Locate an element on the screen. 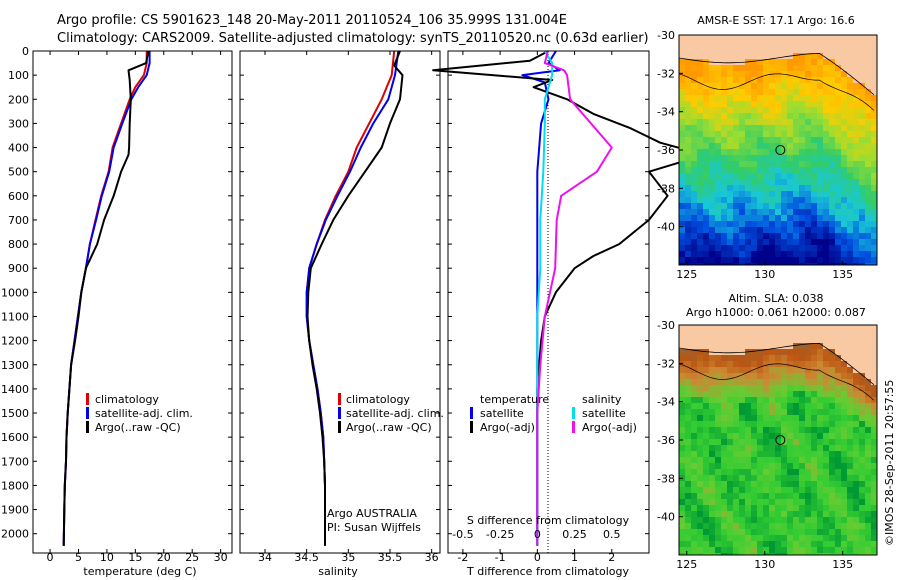 This screenshot has width=900, height=580. temperature-xlabel: temperature (deg C) is located at coordinates (139, 571).